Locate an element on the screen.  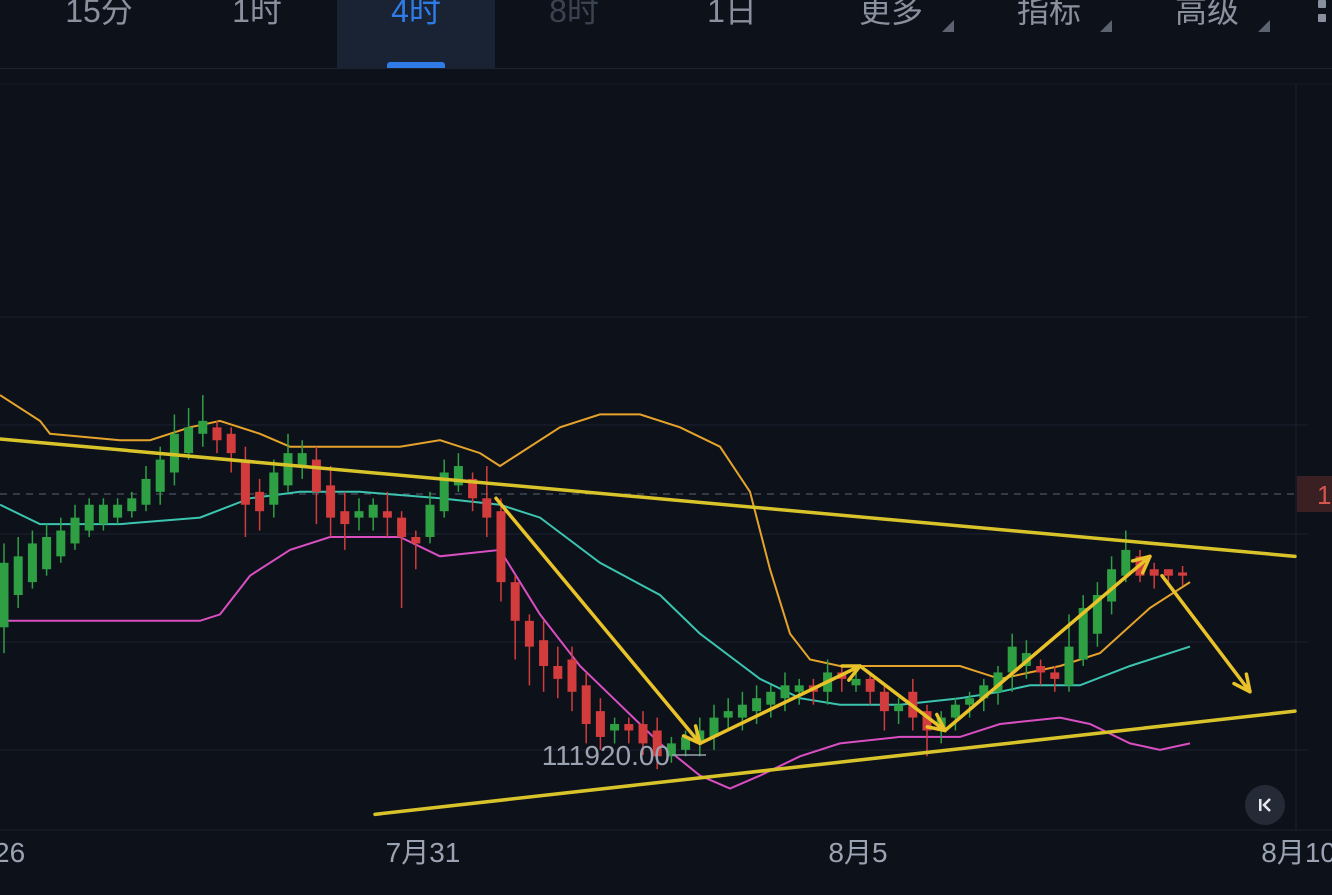
tab-label: 高级 is located at coordinates (1206, 14).